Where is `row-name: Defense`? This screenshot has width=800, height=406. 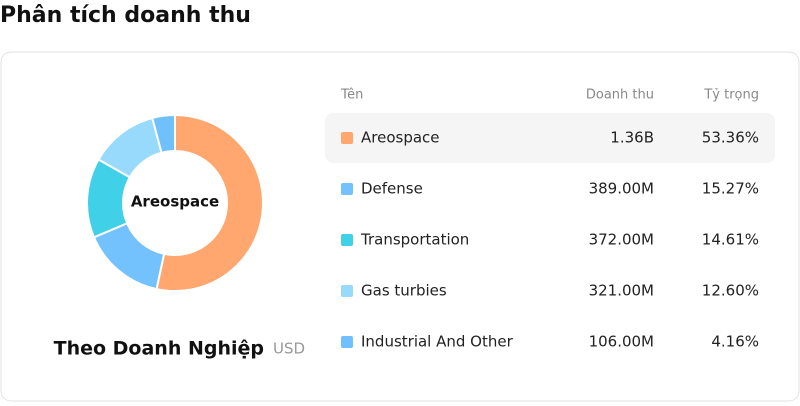
row-name: Defense is located at coordinates (392, 189).